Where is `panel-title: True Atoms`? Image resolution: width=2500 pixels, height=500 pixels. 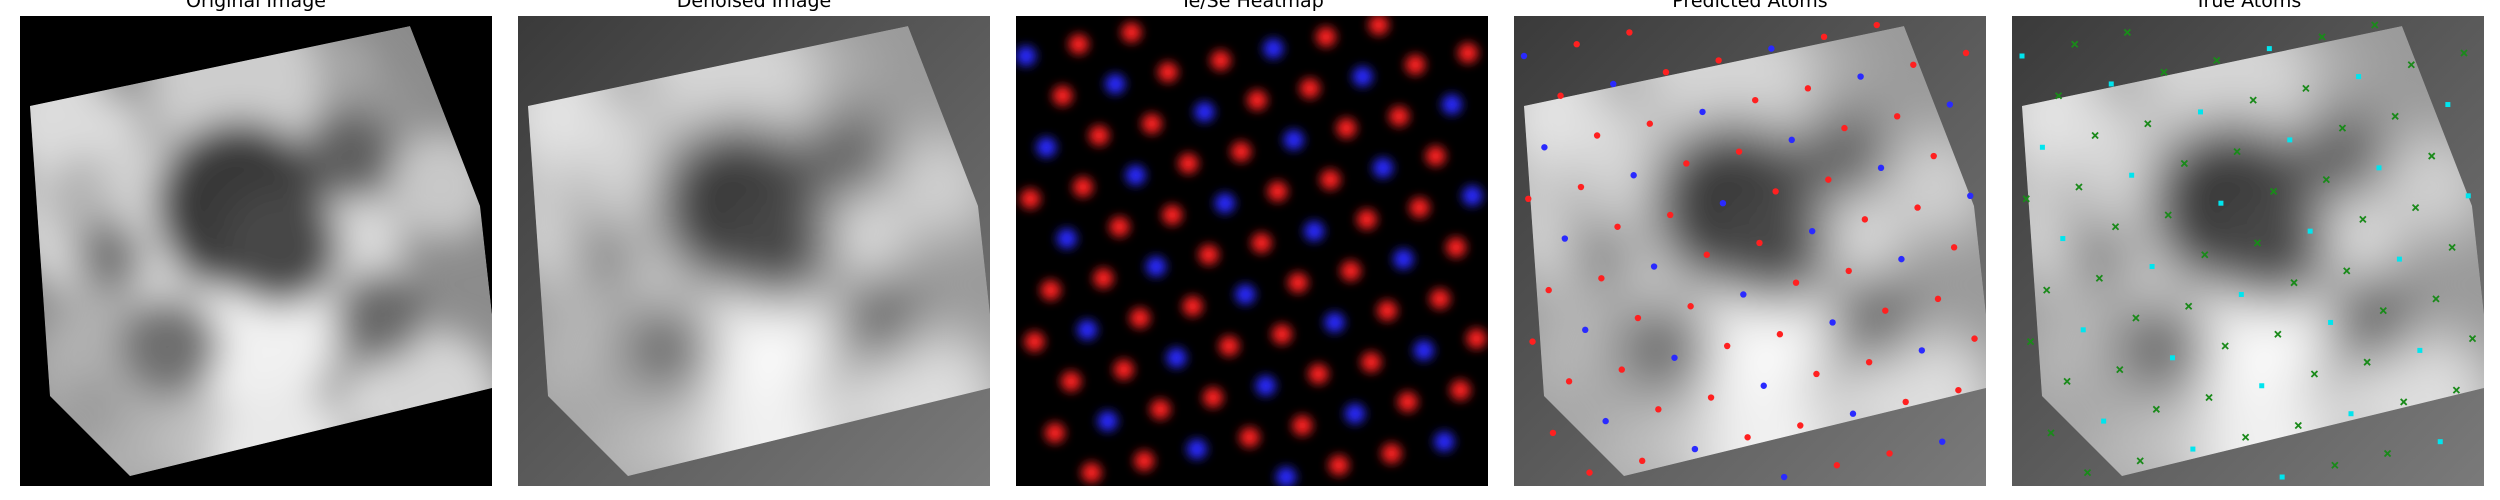
panel-title: True Atoms is located at coordinates (2248, 6).